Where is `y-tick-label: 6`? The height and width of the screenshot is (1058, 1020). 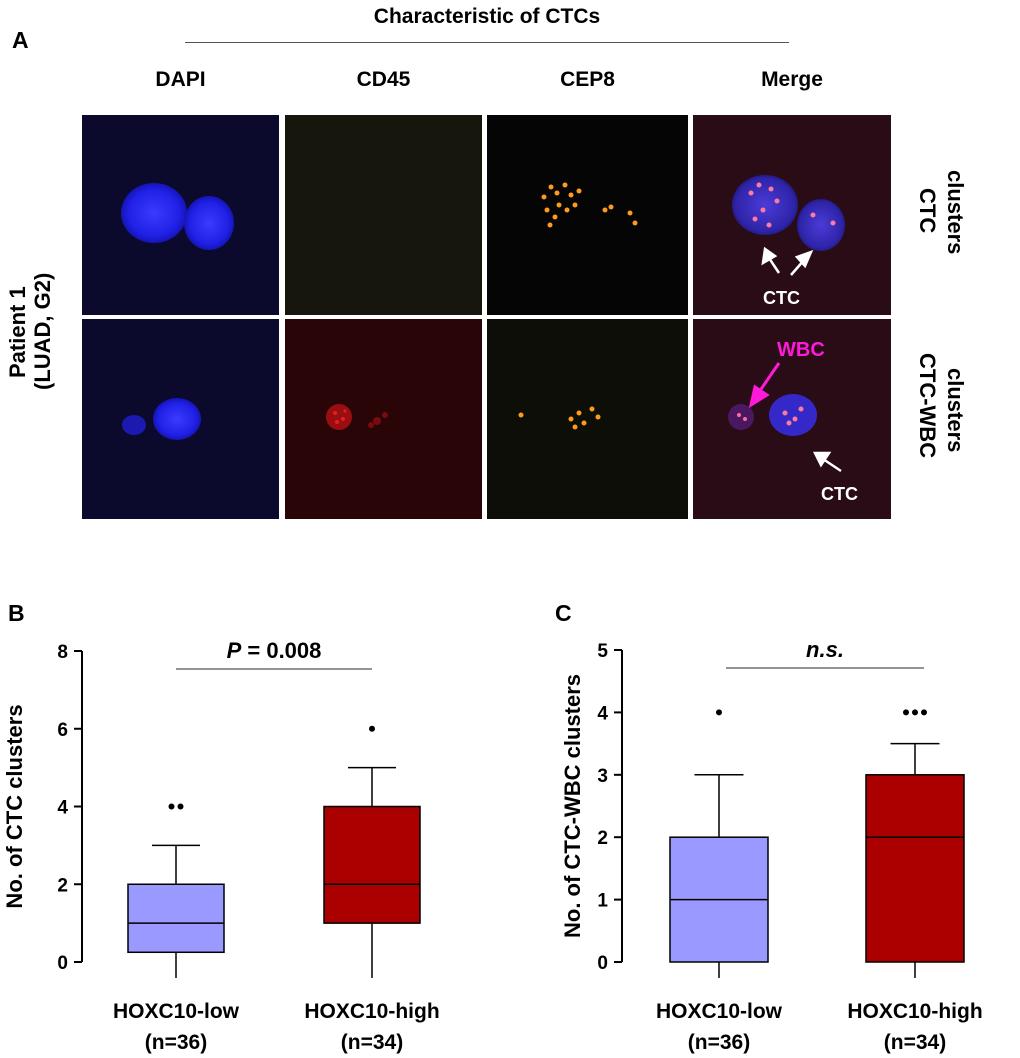 y-tick-label: 6 is located at coordinates (62, 730).